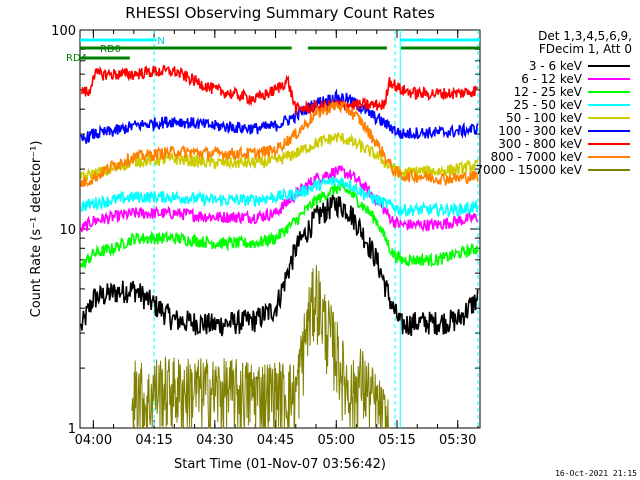 The width and height of the screenshot is (640, 480). What do you see at coordinates (457, 440) in the screenshot?
I see `x-tick-label-6: 05:30` at bounding box center [457, 440].